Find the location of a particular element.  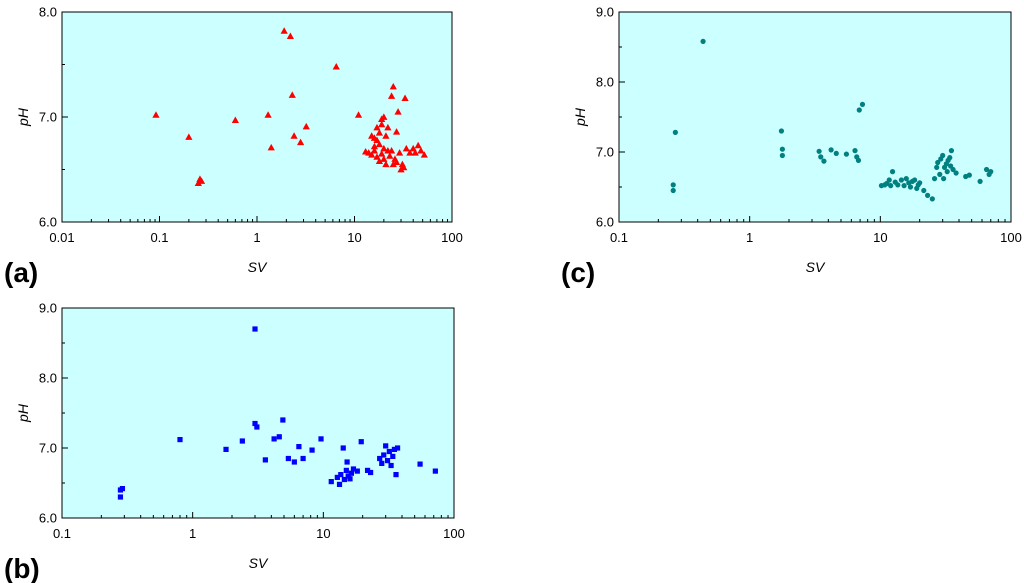

y-tick-label: 6.0 is located at coordinates (48, 518).